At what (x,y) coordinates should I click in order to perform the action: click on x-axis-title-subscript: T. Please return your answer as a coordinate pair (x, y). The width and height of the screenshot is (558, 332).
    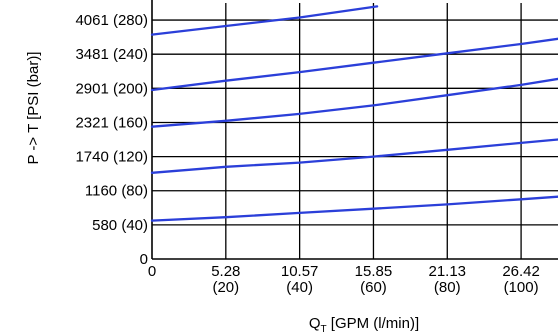
    Looking at the image, I should click on (324, 328).